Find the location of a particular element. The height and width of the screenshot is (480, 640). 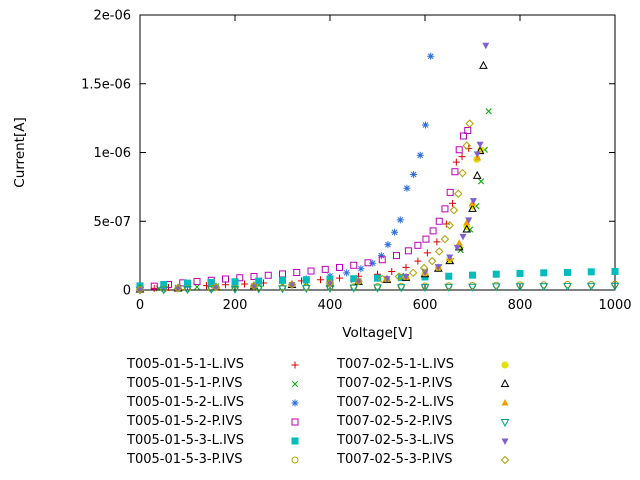

legend-item: T005-01-5-3-L.IVS is located at coordinates (215, 440).